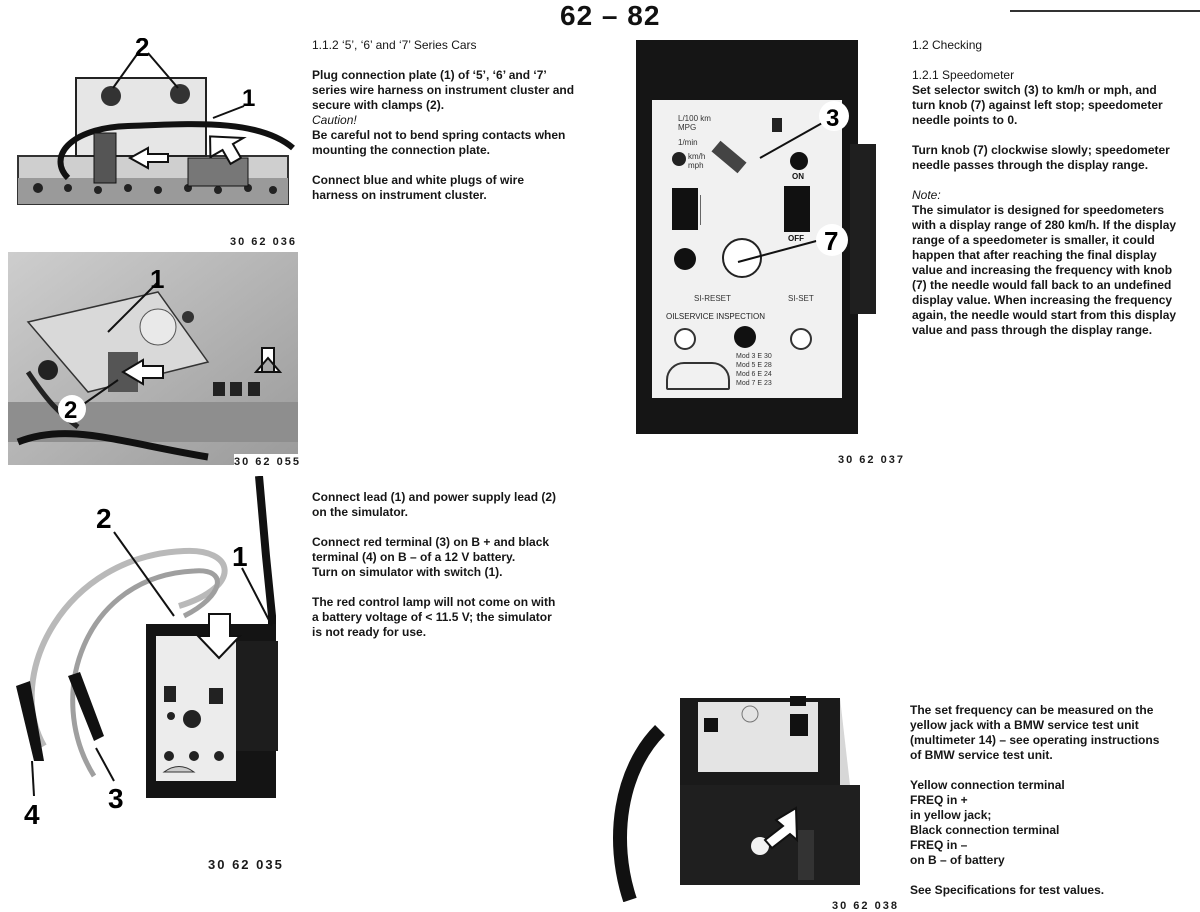 The height and width of the screenshot is (912, 1200). What do you see at coordinates (1032, 710) in the screenshot?
I see `freq-p1-l1: The set frequency can be measured on the` at bounding box center [1032, 710].